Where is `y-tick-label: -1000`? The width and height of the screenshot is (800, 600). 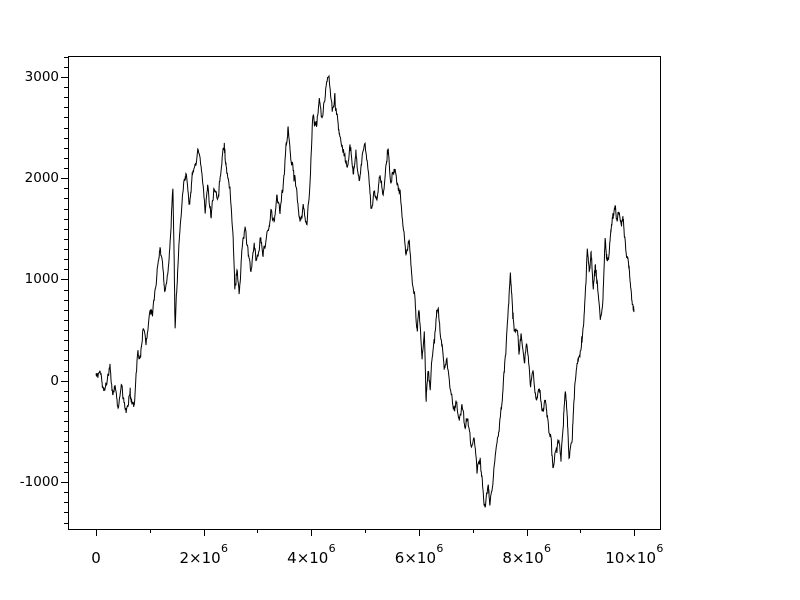 y-tick-label: -1000 is located at coordinates (39, 482).